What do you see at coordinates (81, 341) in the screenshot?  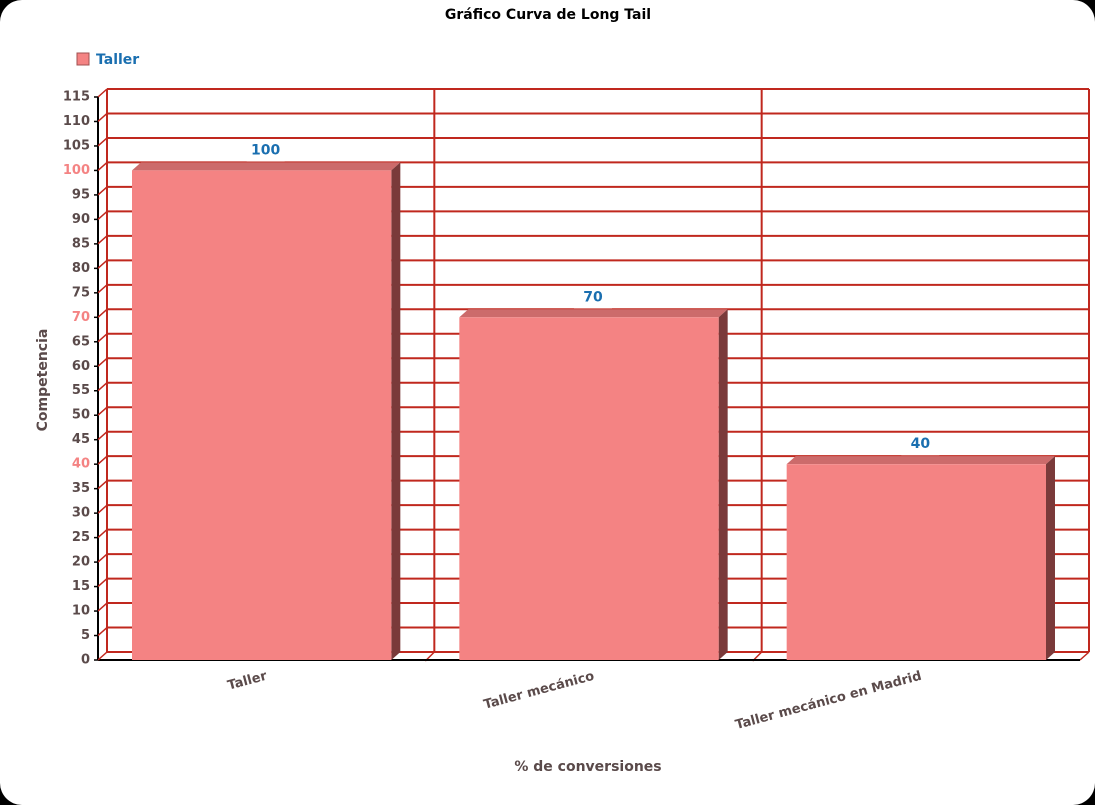 I see `y-tick-label: 65` at bounding box center [81, 341].